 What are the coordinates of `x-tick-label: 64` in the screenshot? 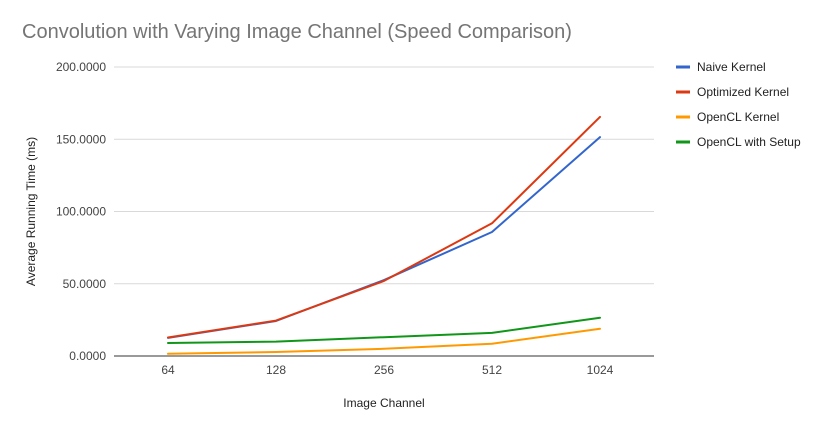 It's located at (168, 370).